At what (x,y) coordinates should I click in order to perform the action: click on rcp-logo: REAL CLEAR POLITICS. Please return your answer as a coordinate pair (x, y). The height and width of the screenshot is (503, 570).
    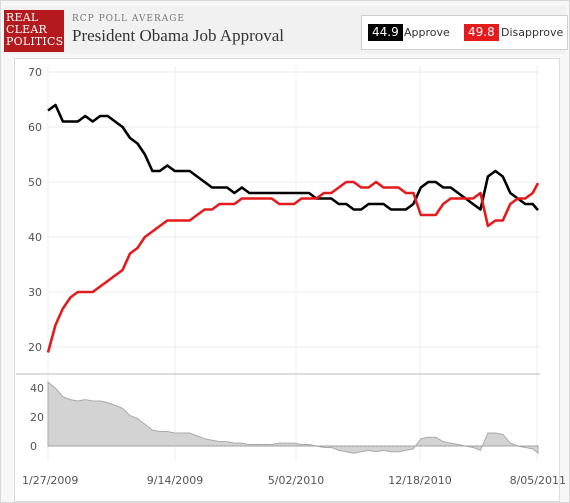
    Looking at the image, I should click on (34, 31).